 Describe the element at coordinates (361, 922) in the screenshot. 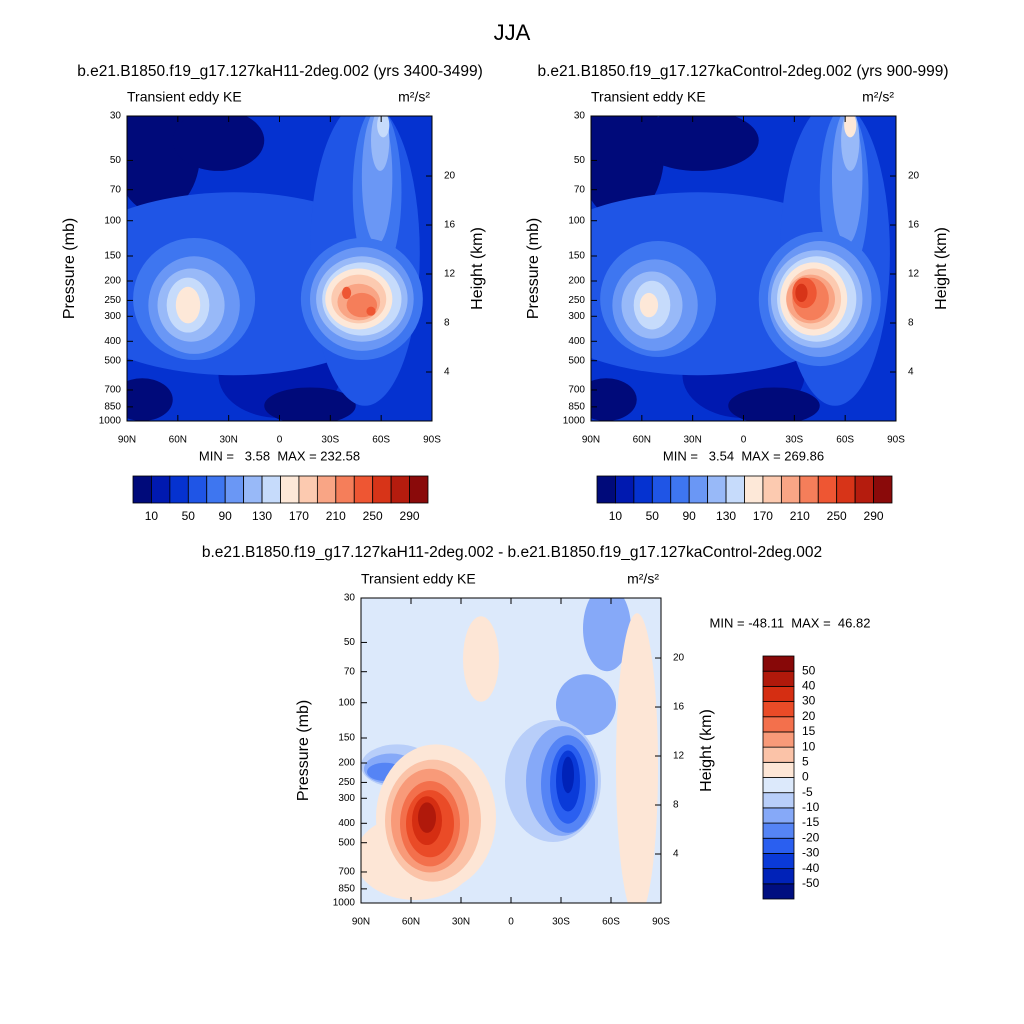

I see `x-tick-label: 90N` at that location.